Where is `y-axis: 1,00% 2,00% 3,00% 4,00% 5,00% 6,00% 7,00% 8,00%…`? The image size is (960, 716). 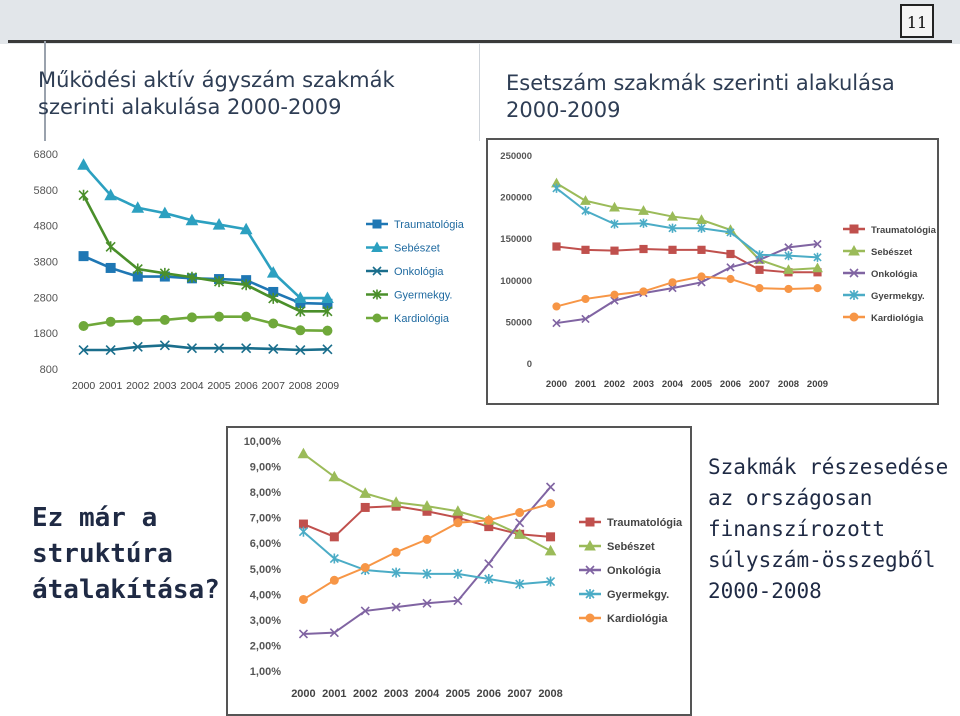 y-axis: 1,00% 2,00% 3,00% 4,00% 5,00% 6,00% 7,00% 8,00%… is located at coordinates (263, 557).